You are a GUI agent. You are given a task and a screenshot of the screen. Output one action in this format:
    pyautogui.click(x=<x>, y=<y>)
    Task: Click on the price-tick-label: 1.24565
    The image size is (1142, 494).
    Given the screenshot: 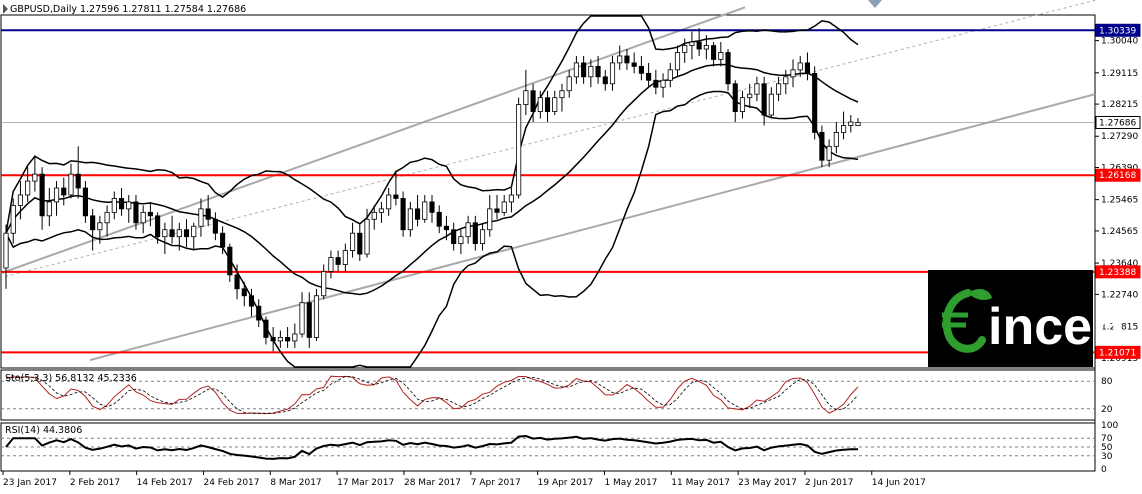 What is the action you would take?
    pyautogui.click(x=1119, y=232)
    